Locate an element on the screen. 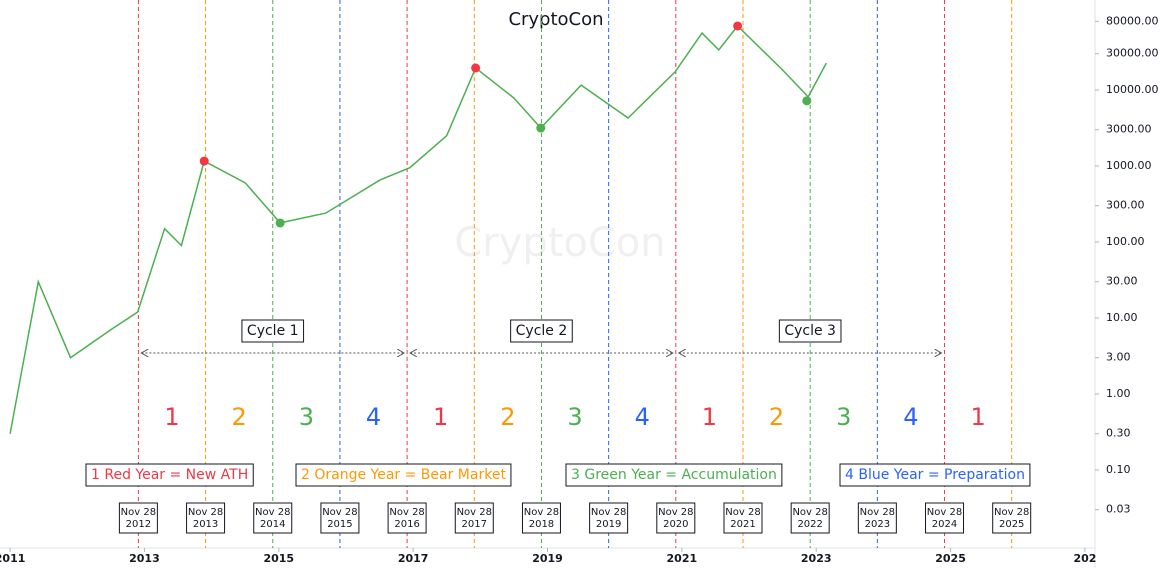 The height and width of the screenshot is (568, 1168). x-tick-label: 2023 is located at coordinates (816, 558).